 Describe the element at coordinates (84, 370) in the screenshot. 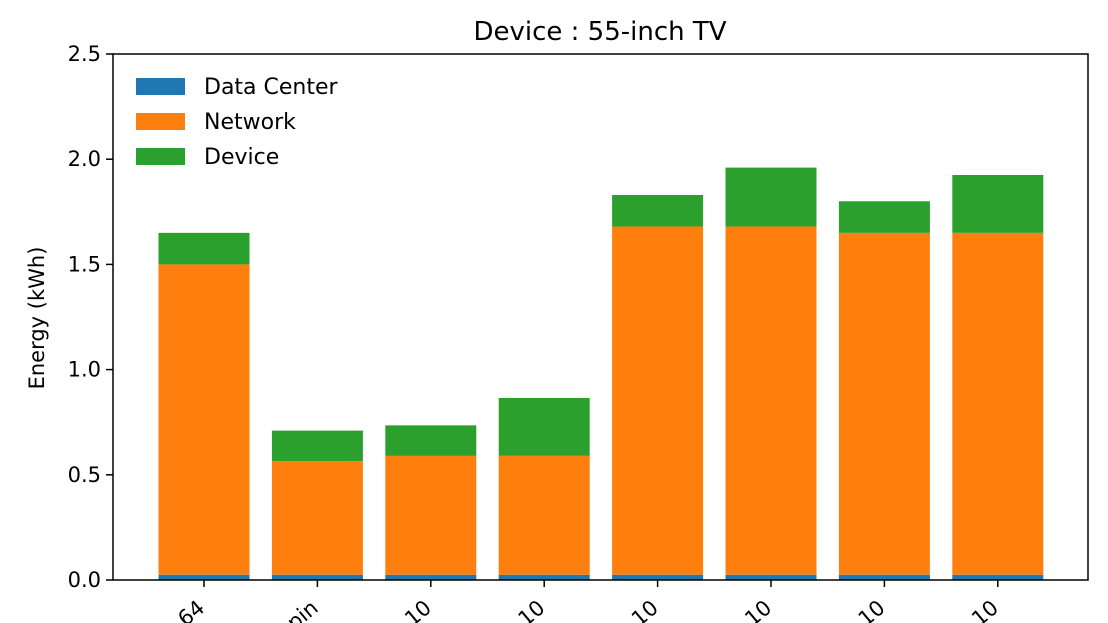

I see `y-tick-label: 1.0` at that location.